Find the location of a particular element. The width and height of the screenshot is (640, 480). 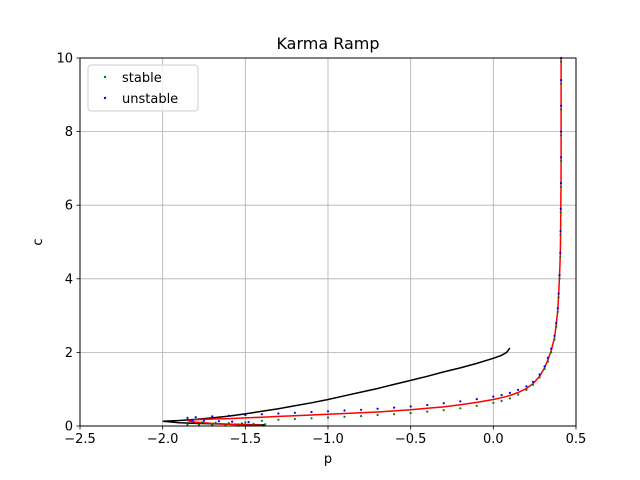

y-tick-label: 4 is located at coordinates (69, 279).